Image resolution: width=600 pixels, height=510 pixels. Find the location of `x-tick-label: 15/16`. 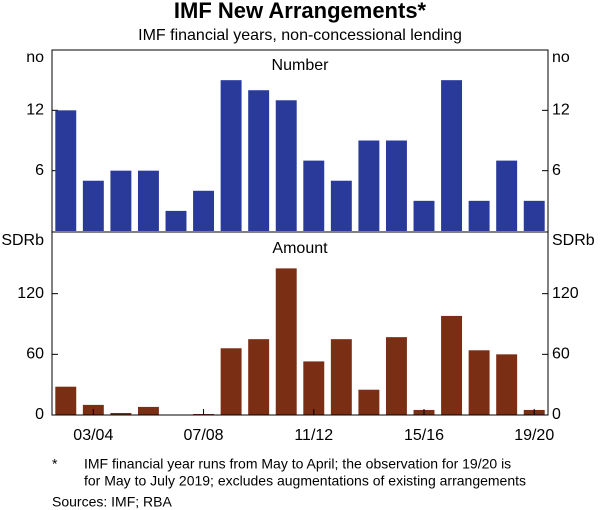

x-tick-label: 15/16 is located at coordinates (424, 435).